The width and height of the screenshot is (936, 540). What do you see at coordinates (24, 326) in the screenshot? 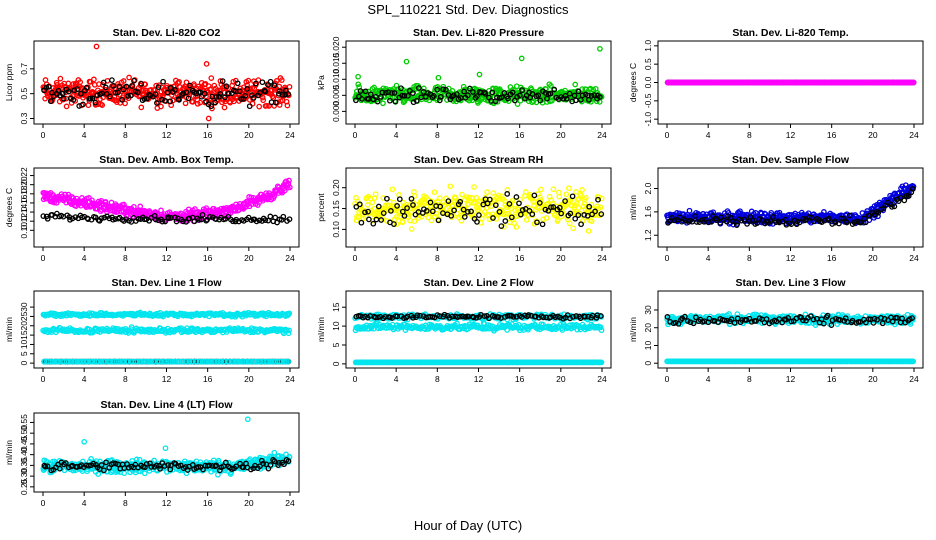
I see `y-tick-label: 20` at bounding box center [24, 326].